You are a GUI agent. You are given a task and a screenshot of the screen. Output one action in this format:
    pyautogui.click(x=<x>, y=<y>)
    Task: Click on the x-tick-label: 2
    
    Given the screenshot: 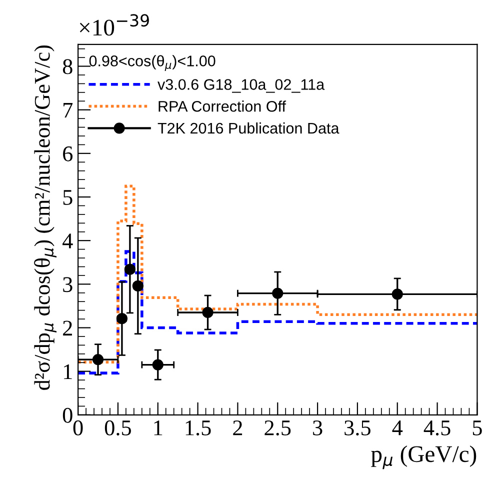 What is the action you would take?
    pyautogui.click(x=237, y=428)
    